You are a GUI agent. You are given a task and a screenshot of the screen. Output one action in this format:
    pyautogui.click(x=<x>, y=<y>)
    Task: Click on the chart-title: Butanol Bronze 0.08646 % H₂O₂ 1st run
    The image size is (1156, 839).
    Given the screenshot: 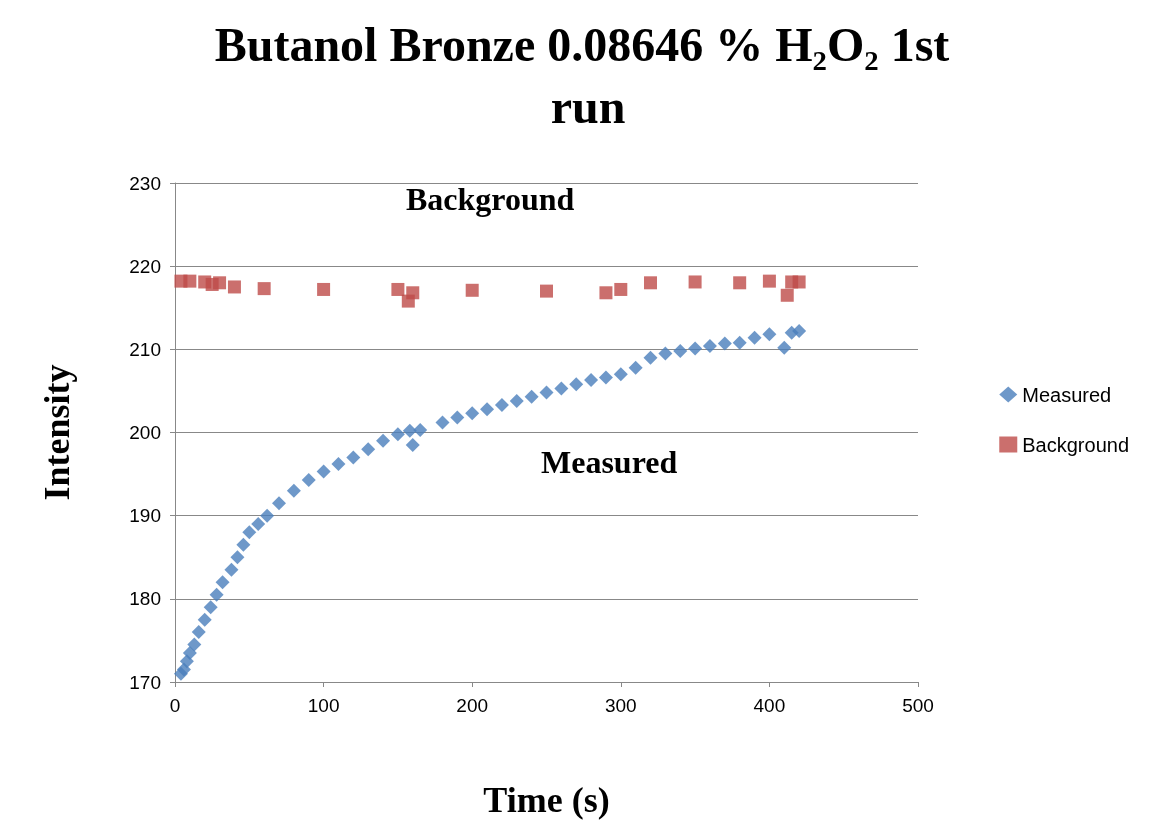 What is the action you would take?
    pyautogui.click(x=588, y=75)
    